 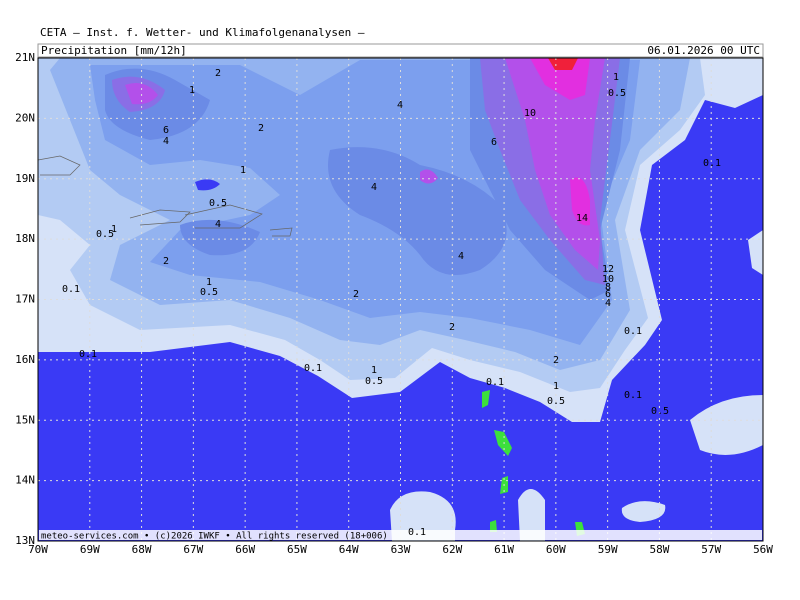 I want to click on contour-label: 12, so click(x=608, y=269).